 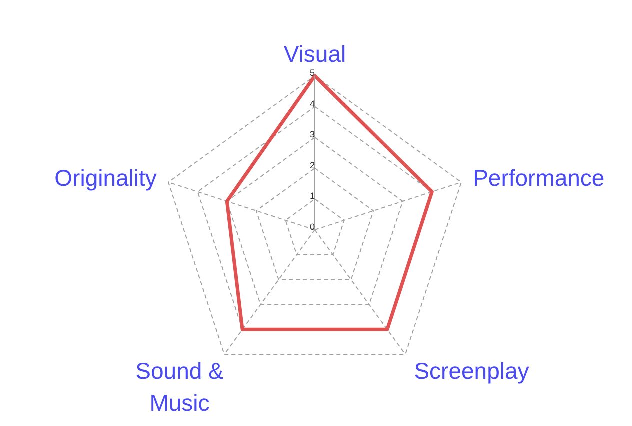 What do you see at coordinates (312, 73) in the screenshot?
I see `y-tick-label: 5` at bounding box center [312, 73].